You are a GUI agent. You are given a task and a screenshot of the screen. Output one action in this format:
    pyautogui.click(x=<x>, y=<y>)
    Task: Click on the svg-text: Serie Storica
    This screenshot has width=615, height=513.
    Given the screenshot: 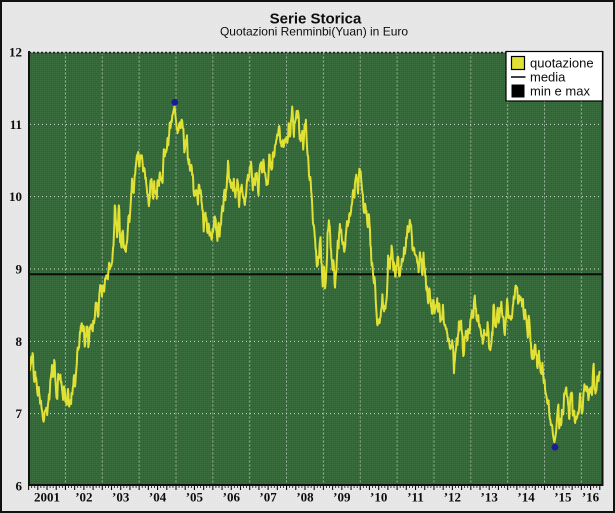 What is the action you would take?
    pyautogui.click(x=316, y=19)
    